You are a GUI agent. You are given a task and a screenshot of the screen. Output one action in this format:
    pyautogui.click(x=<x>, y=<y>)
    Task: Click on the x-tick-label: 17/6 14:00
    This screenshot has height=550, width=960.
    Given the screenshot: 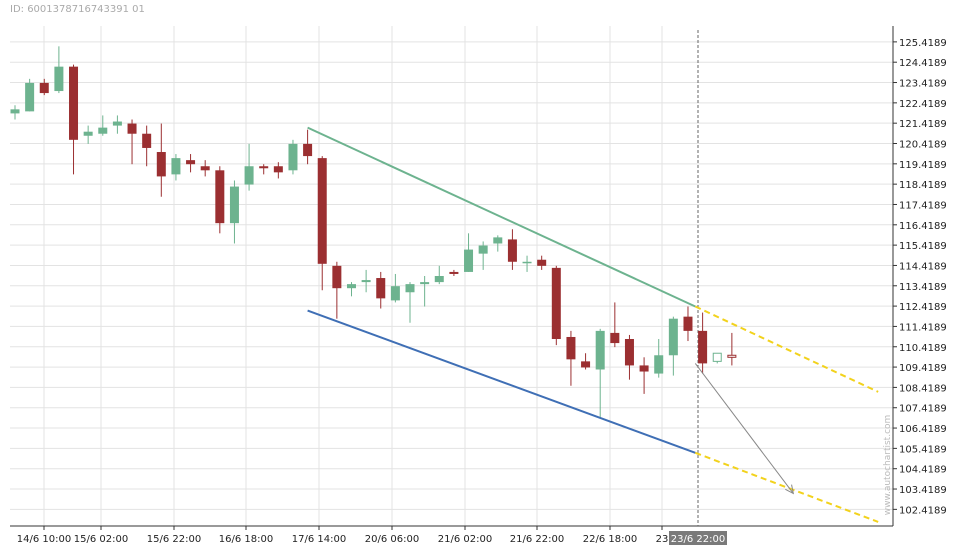 What is the action you would take?
    pyautogui.click(x=319, y=539)
    